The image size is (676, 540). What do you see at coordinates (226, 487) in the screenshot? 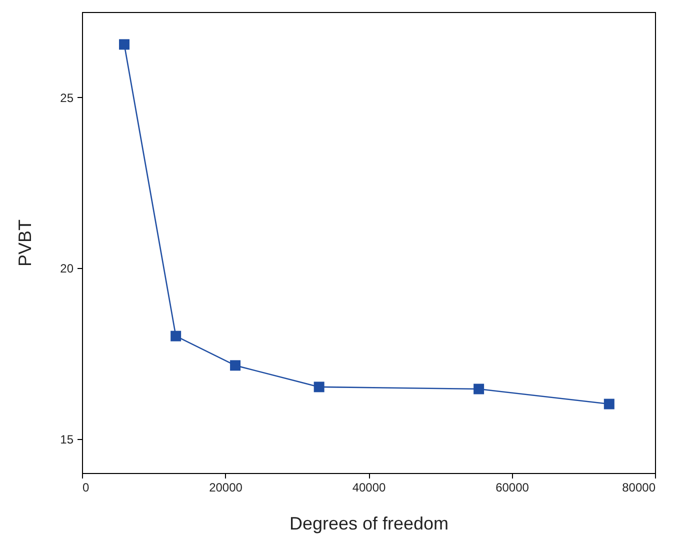
I see `x-tick-label: 20000` at bounding box center [226, 487].